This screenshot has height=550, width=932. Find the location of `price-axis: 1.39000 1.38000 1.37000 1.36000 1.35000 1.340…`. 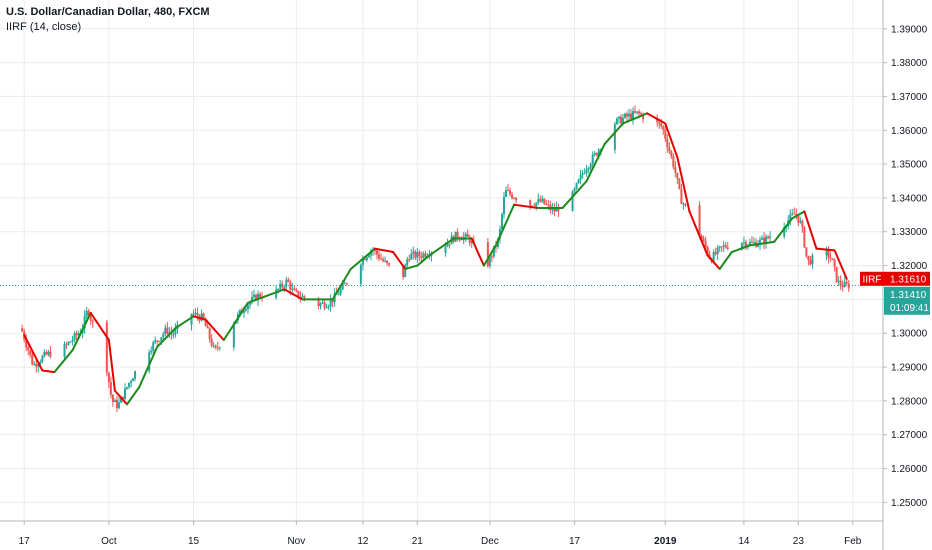

price-axis: 1.39000 1.38000 1.37000 1.36000 1.35000 1.340… is located at coordinates (905, 275).